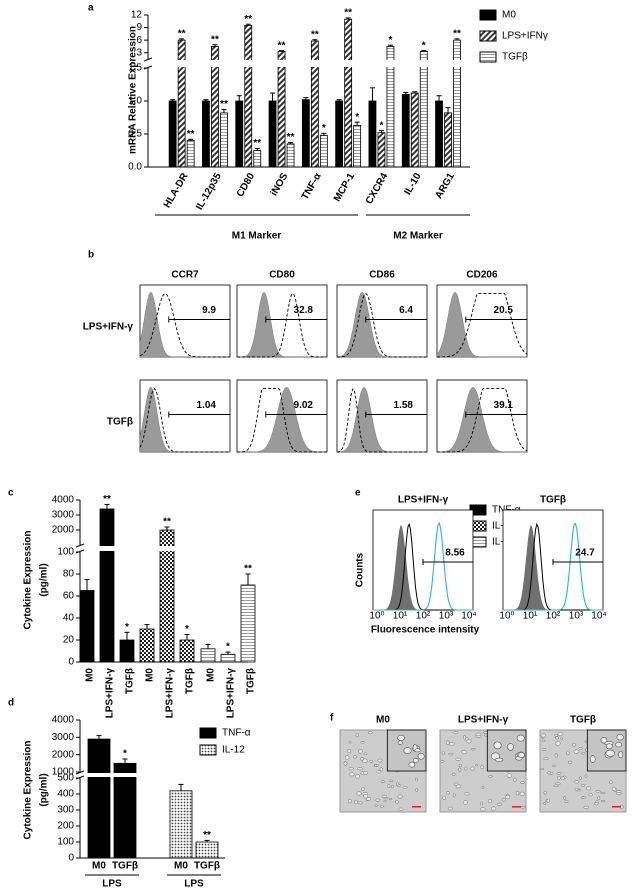  Describe the element at coordinates (135, 134) in the screenshot. I see `y-tick-label: 0.5` at that location.